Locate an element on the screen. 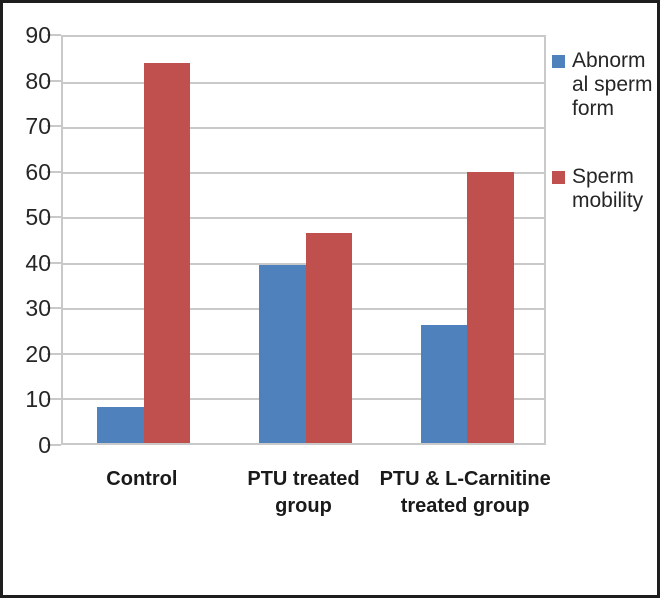 Image resolution: width=660 pixels, height=598 pixels. legend-label-line: mobility is located at coordinates (608, 200).